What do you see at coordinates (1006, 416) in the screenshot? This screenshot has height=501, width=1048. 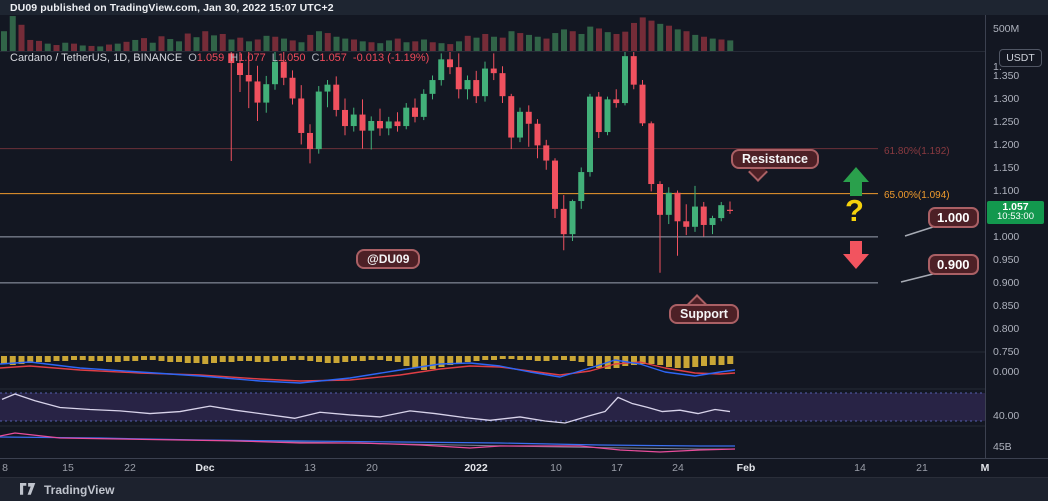 I see `price-tick: 40.00` at bounding box center [1006, 416].